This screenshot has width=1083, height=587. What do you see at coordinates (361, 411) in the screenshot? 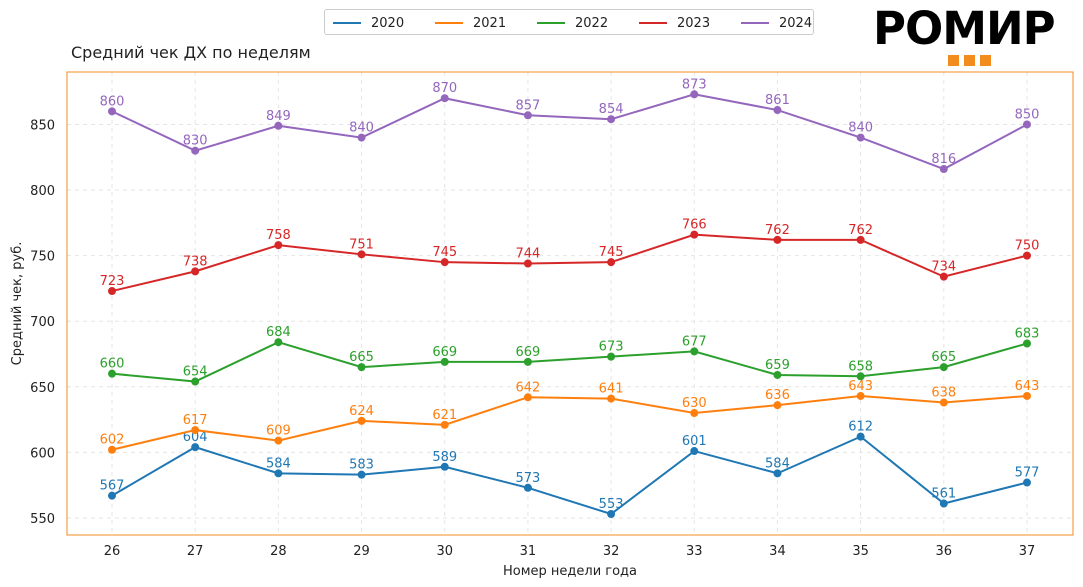
I see `data-label-2021: 624` at bounding box center [361, 411].